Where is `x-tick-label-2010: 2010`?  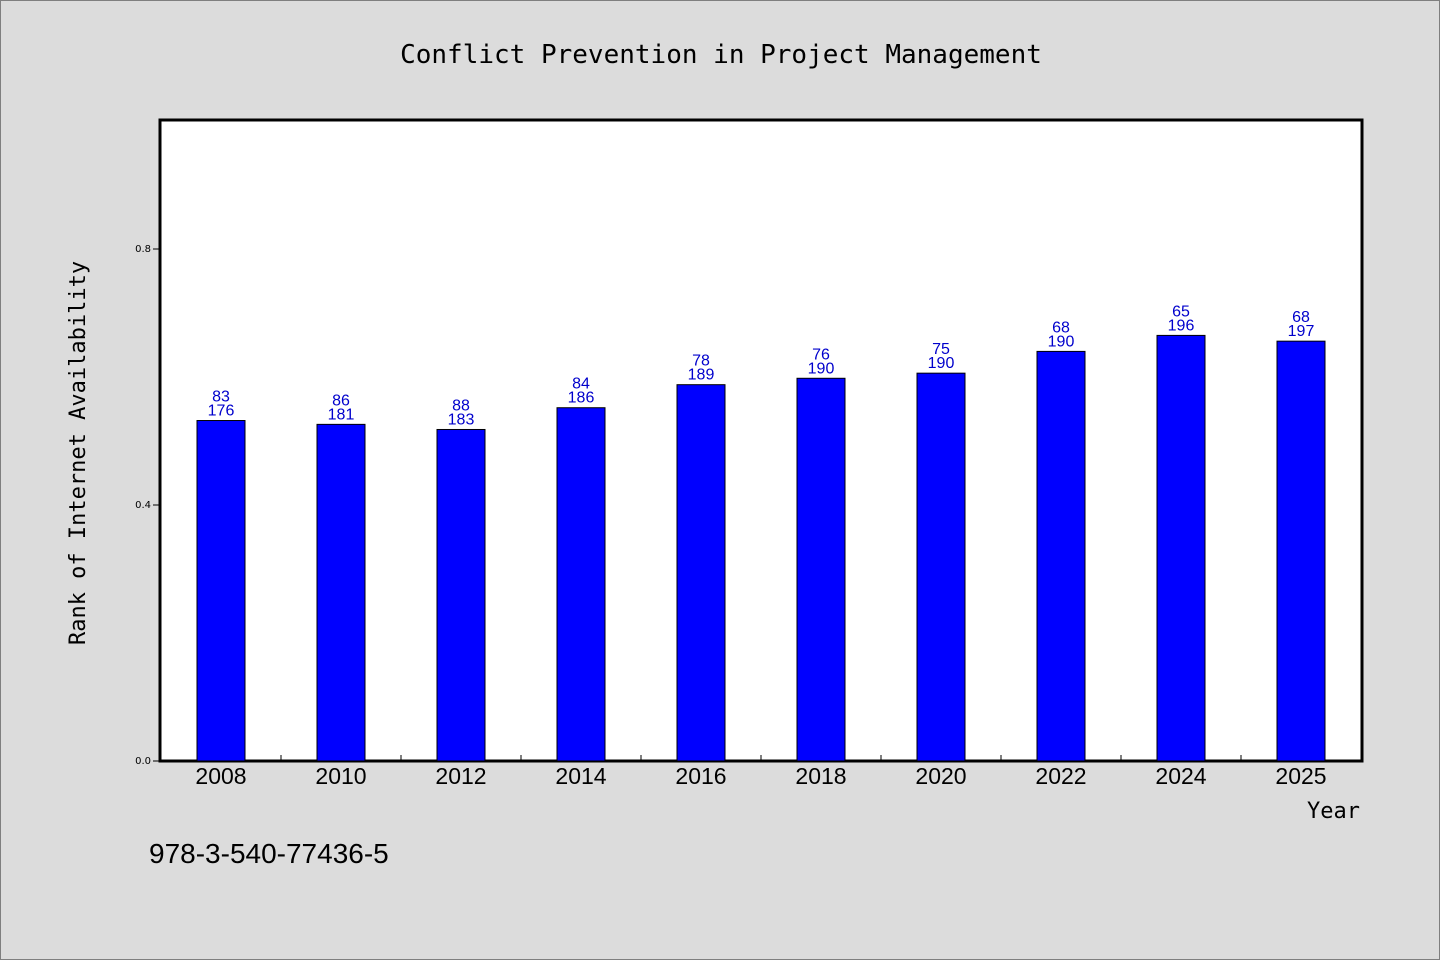
x-tick-label-2010: 2010 is located at coordinates (340, 776).